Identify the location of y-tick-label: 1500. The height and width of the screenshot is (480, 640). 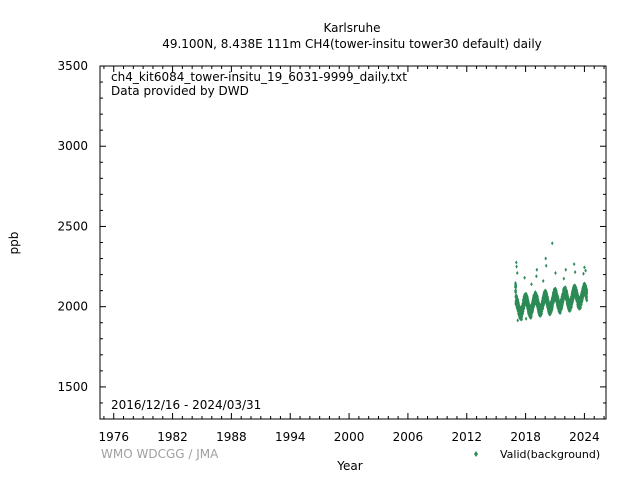
(72, 387).